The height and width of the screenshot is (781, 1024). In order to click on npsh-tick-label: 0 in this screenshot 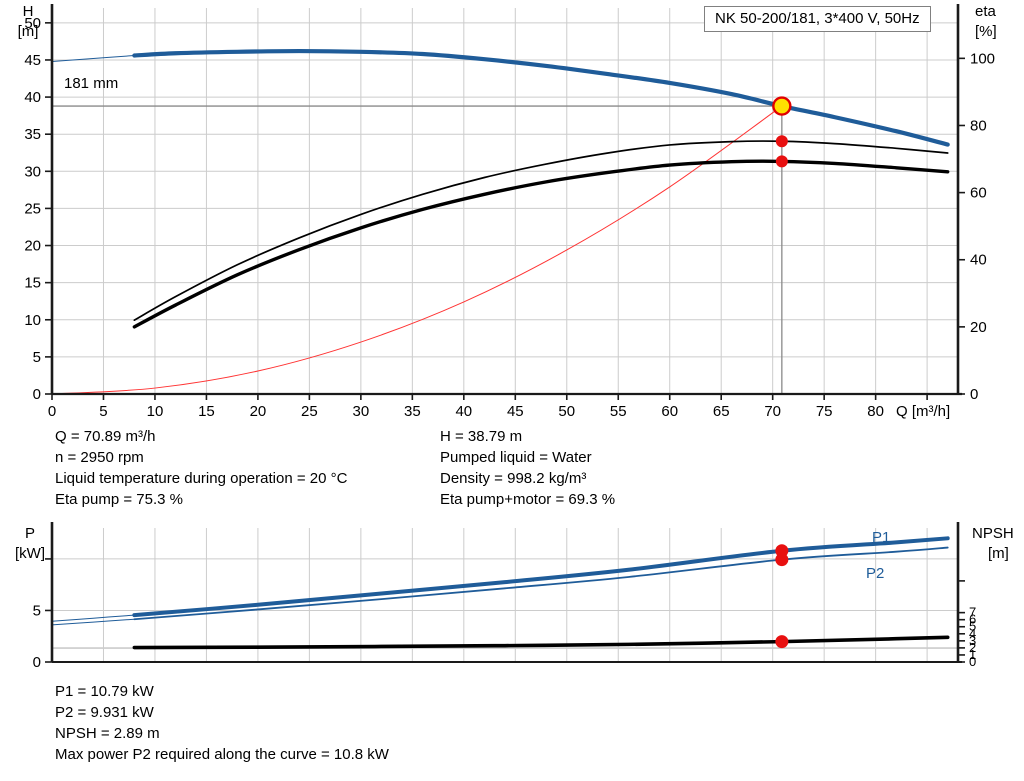, I will do `click(972, 661)`.